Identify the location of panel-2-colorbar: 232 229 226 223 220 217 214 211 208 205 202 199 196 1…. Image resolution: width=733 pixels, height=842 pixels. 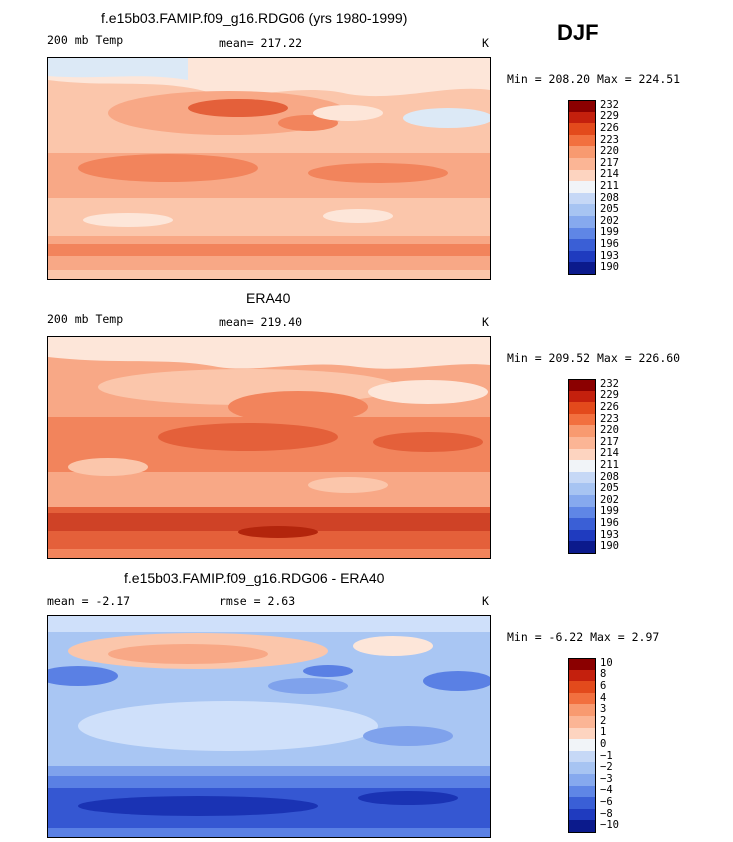
(598, 465).